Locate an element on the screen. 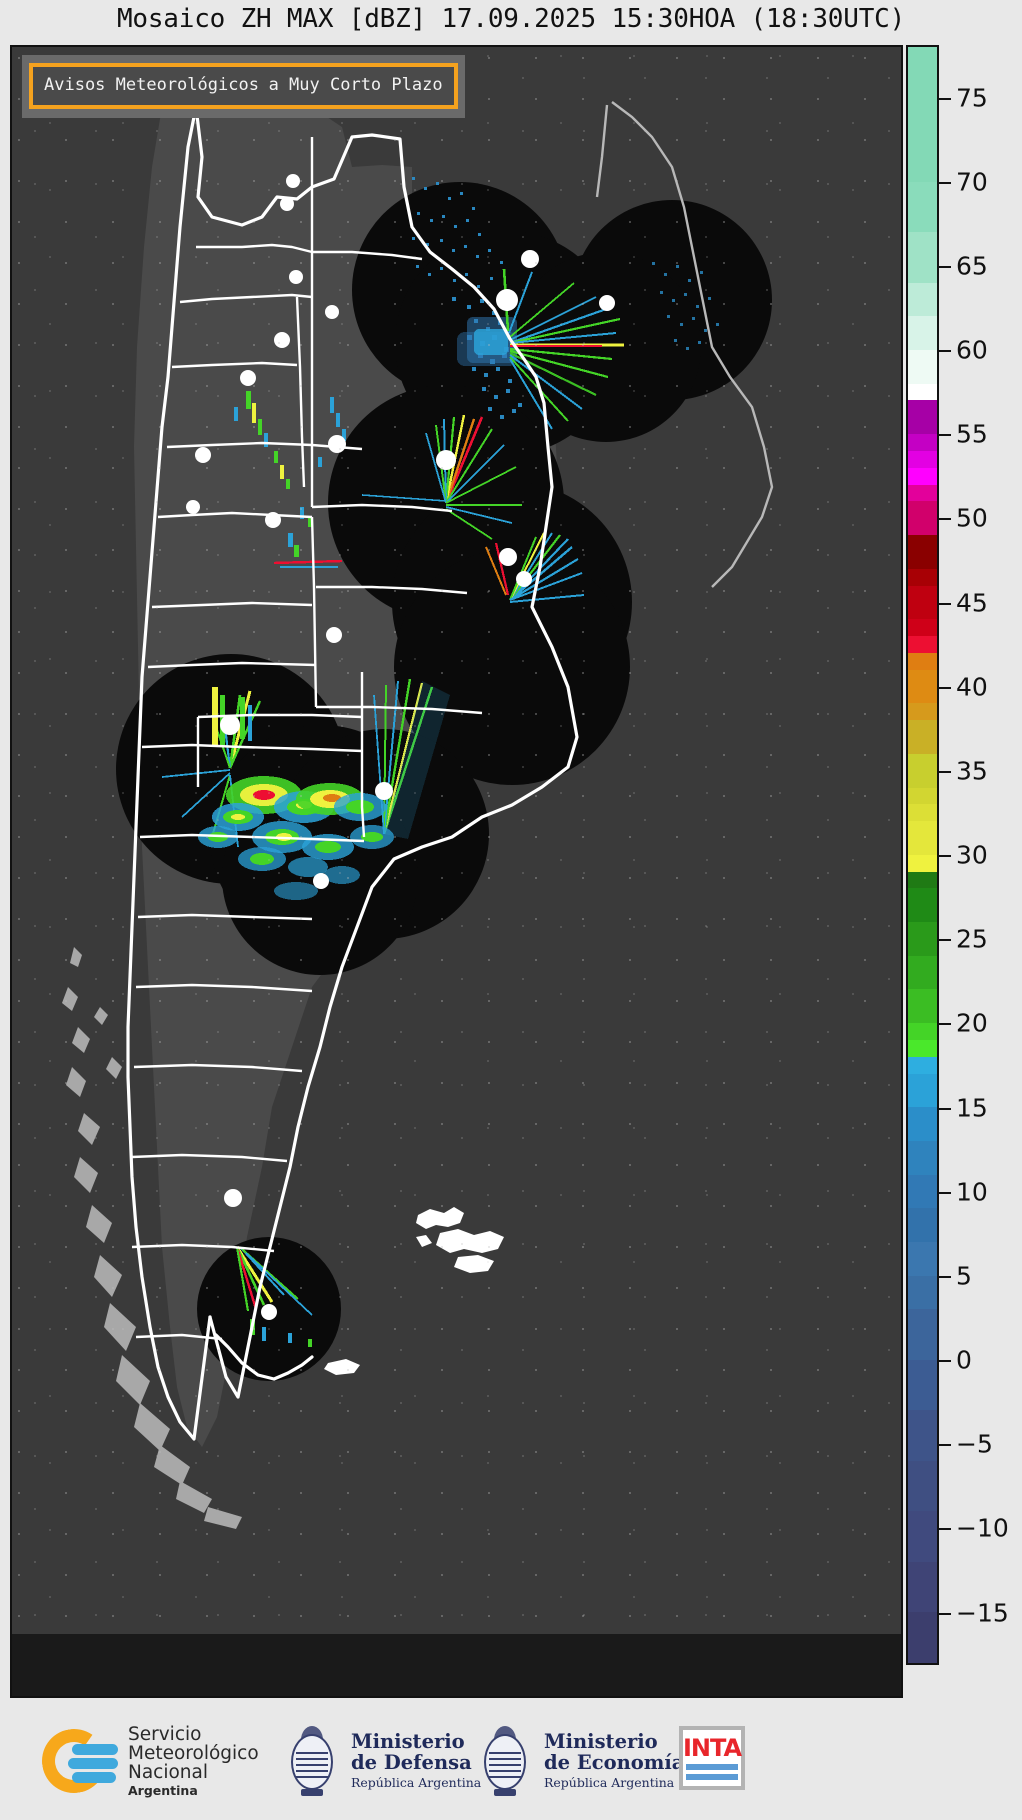 The image size is (1022, 1820). colorbar-tick-label: 50 is located at coordinates (972, 518).